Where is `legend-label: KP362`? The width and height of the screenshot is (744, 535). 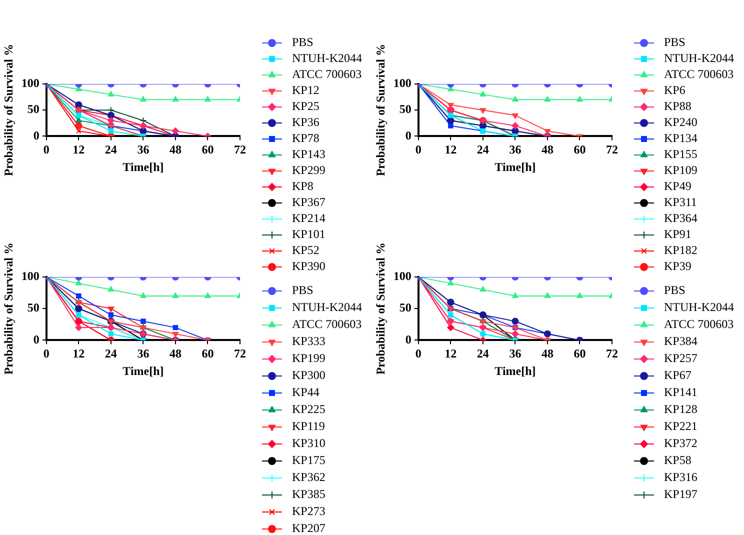 legend-label: KP362 is located at coordinates (309, 477).